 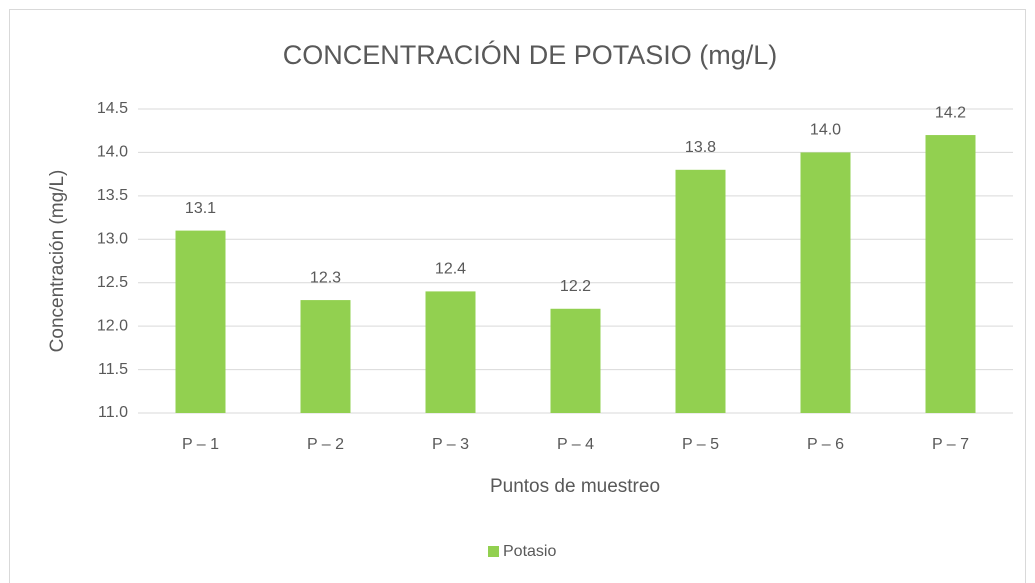 What do you see at coordinates (112, 325) in the screenshot?
I see `y-tick-label: 12.0` at bounding box center [112, 325].